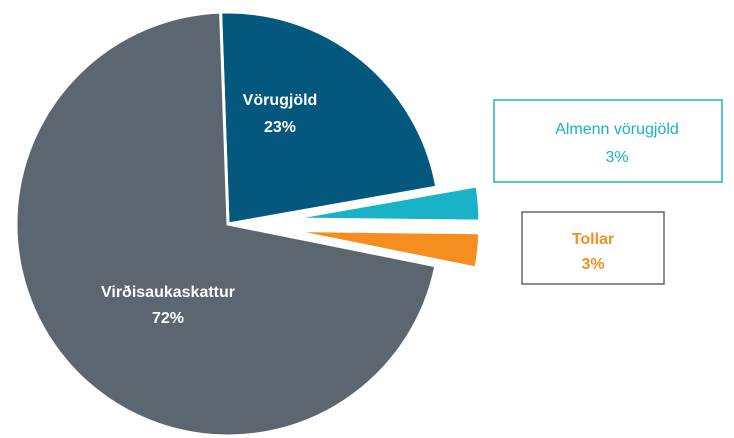  What do you see at coordinates (280, 127) in the screenshot?
I see `slice-value-label: 23%` at bounding box center [280, 127].